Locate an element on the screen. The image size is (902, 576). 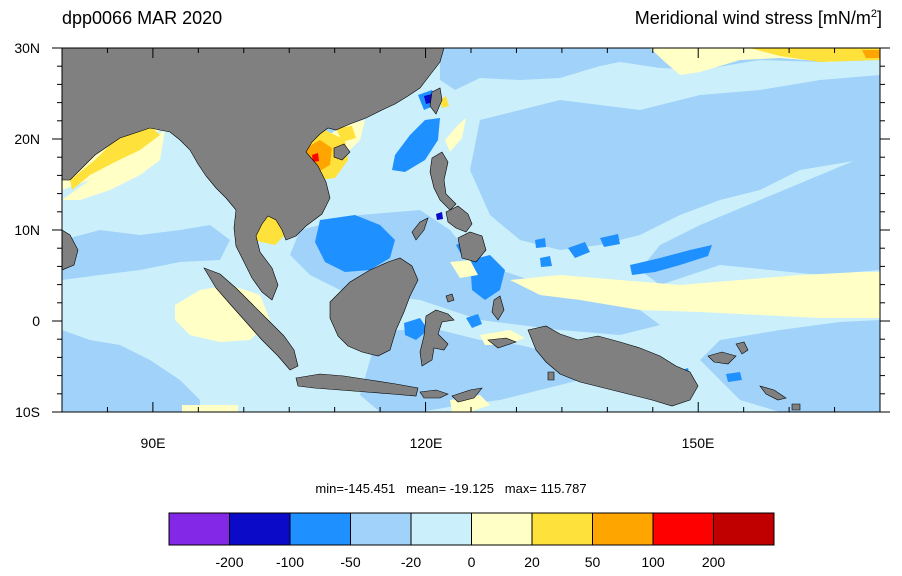
colorbar-boxes is located at coordinates (471, 529).